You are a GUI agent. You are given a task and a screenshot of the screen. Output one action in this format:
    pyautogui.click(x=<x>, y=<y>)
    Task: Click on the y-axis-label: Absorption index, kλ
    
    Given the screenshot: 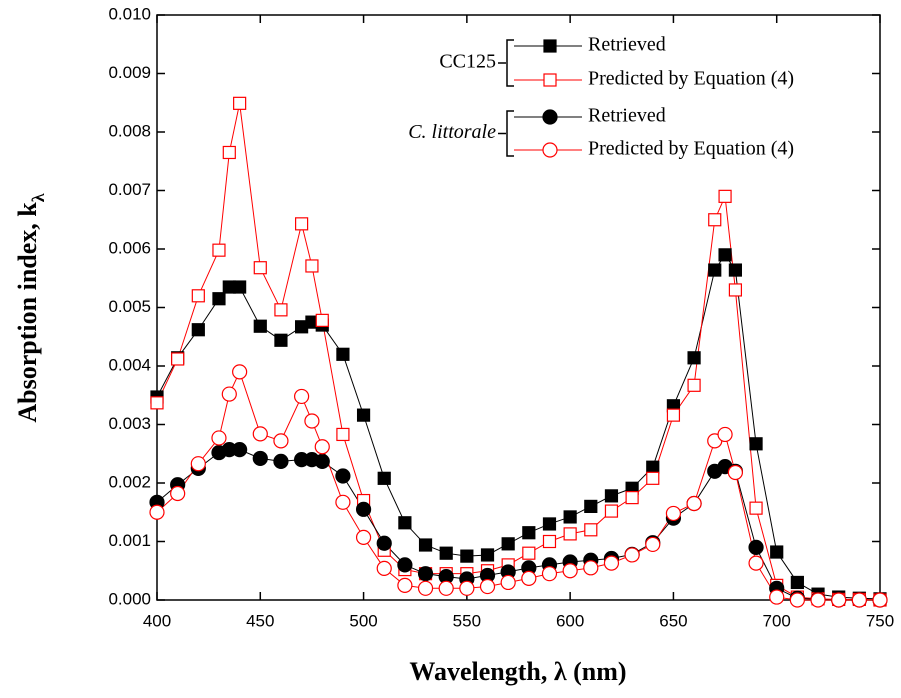 What is the action you would take?
    pyautogui.click(x=30, y=307)
    